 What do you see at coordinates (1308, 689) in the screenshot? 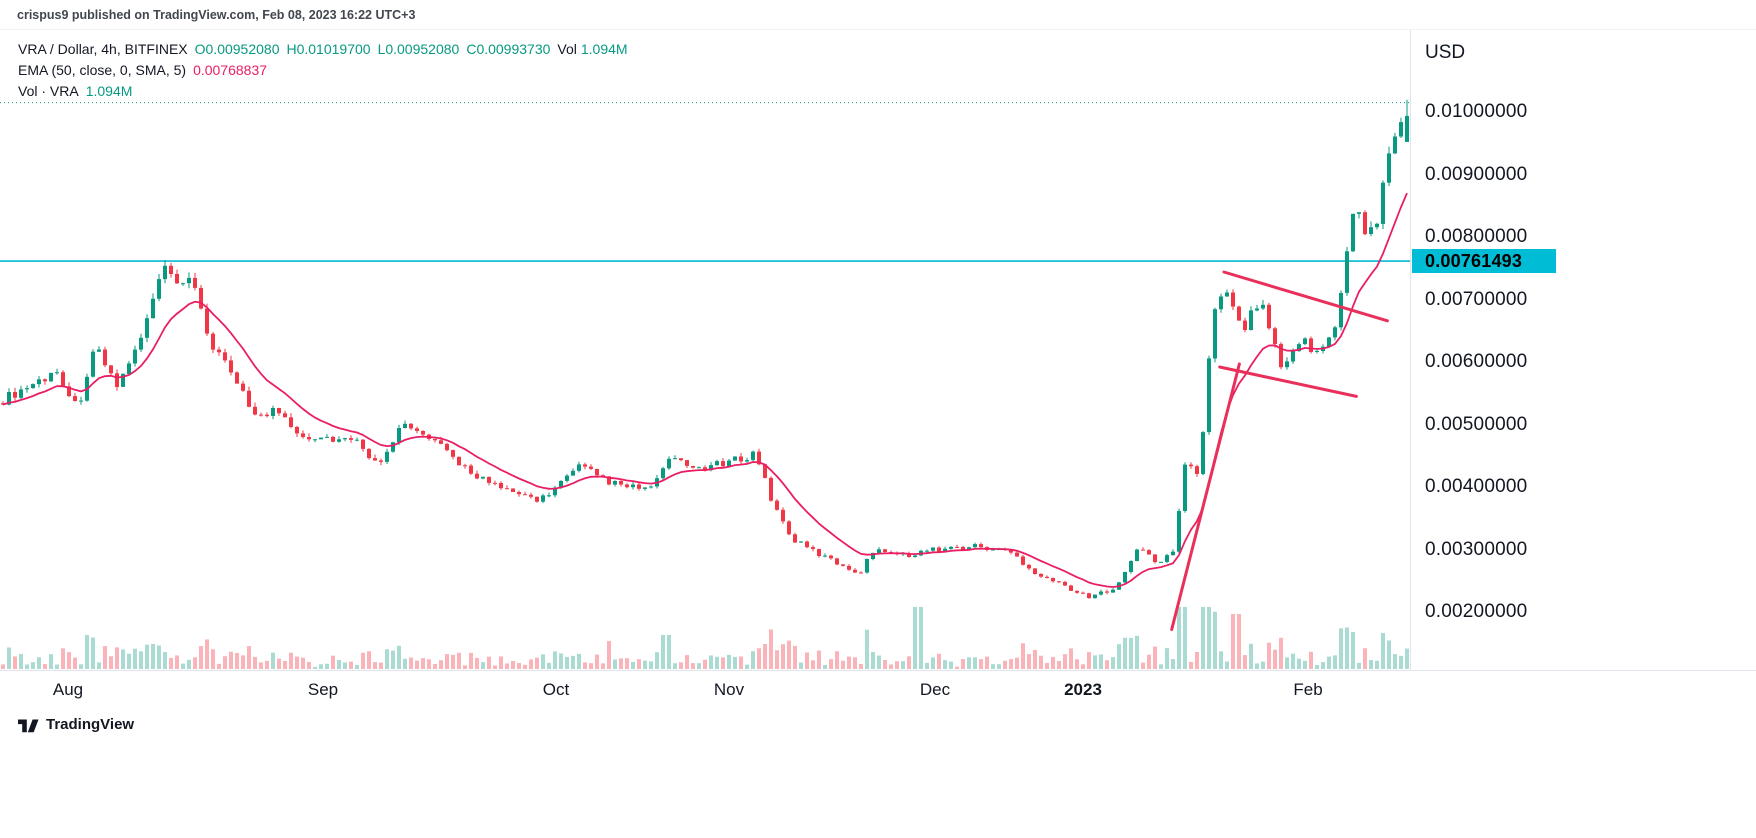
I see `x-axis-label: Feb` at bounding box center [1308, 689].